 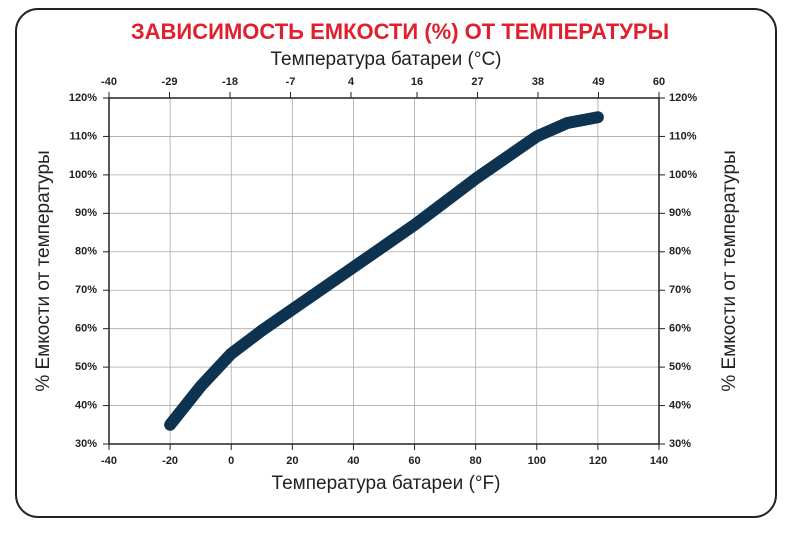 I want to click on y2-tick-label: 40%, so click(x=680, y=405).